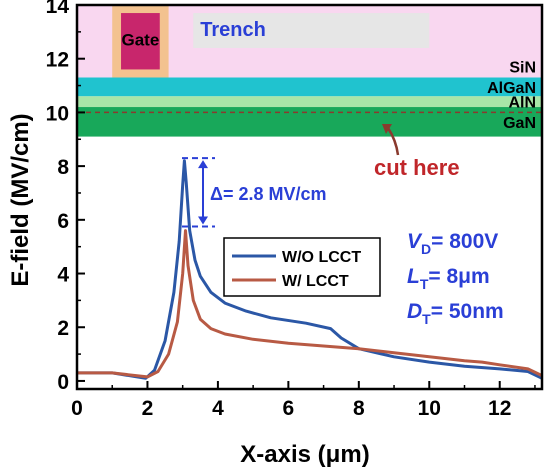 This screenshot has height=472, width=550. Describe the element at coordinates (311, 30) in the screenshot. I see `trench-region` at that location.